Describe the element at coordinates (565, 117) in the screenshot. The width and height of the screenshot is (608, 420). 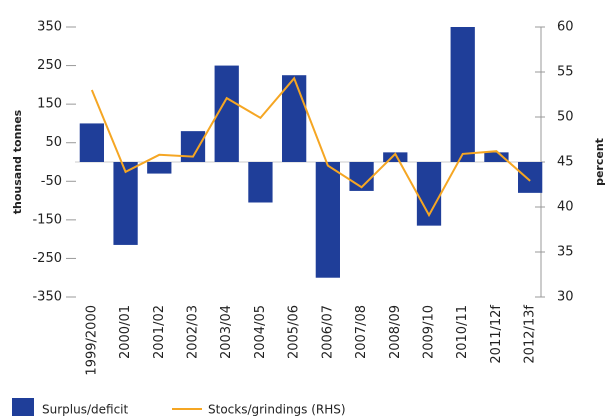
I see `y2-tick-label: 50` at that location.